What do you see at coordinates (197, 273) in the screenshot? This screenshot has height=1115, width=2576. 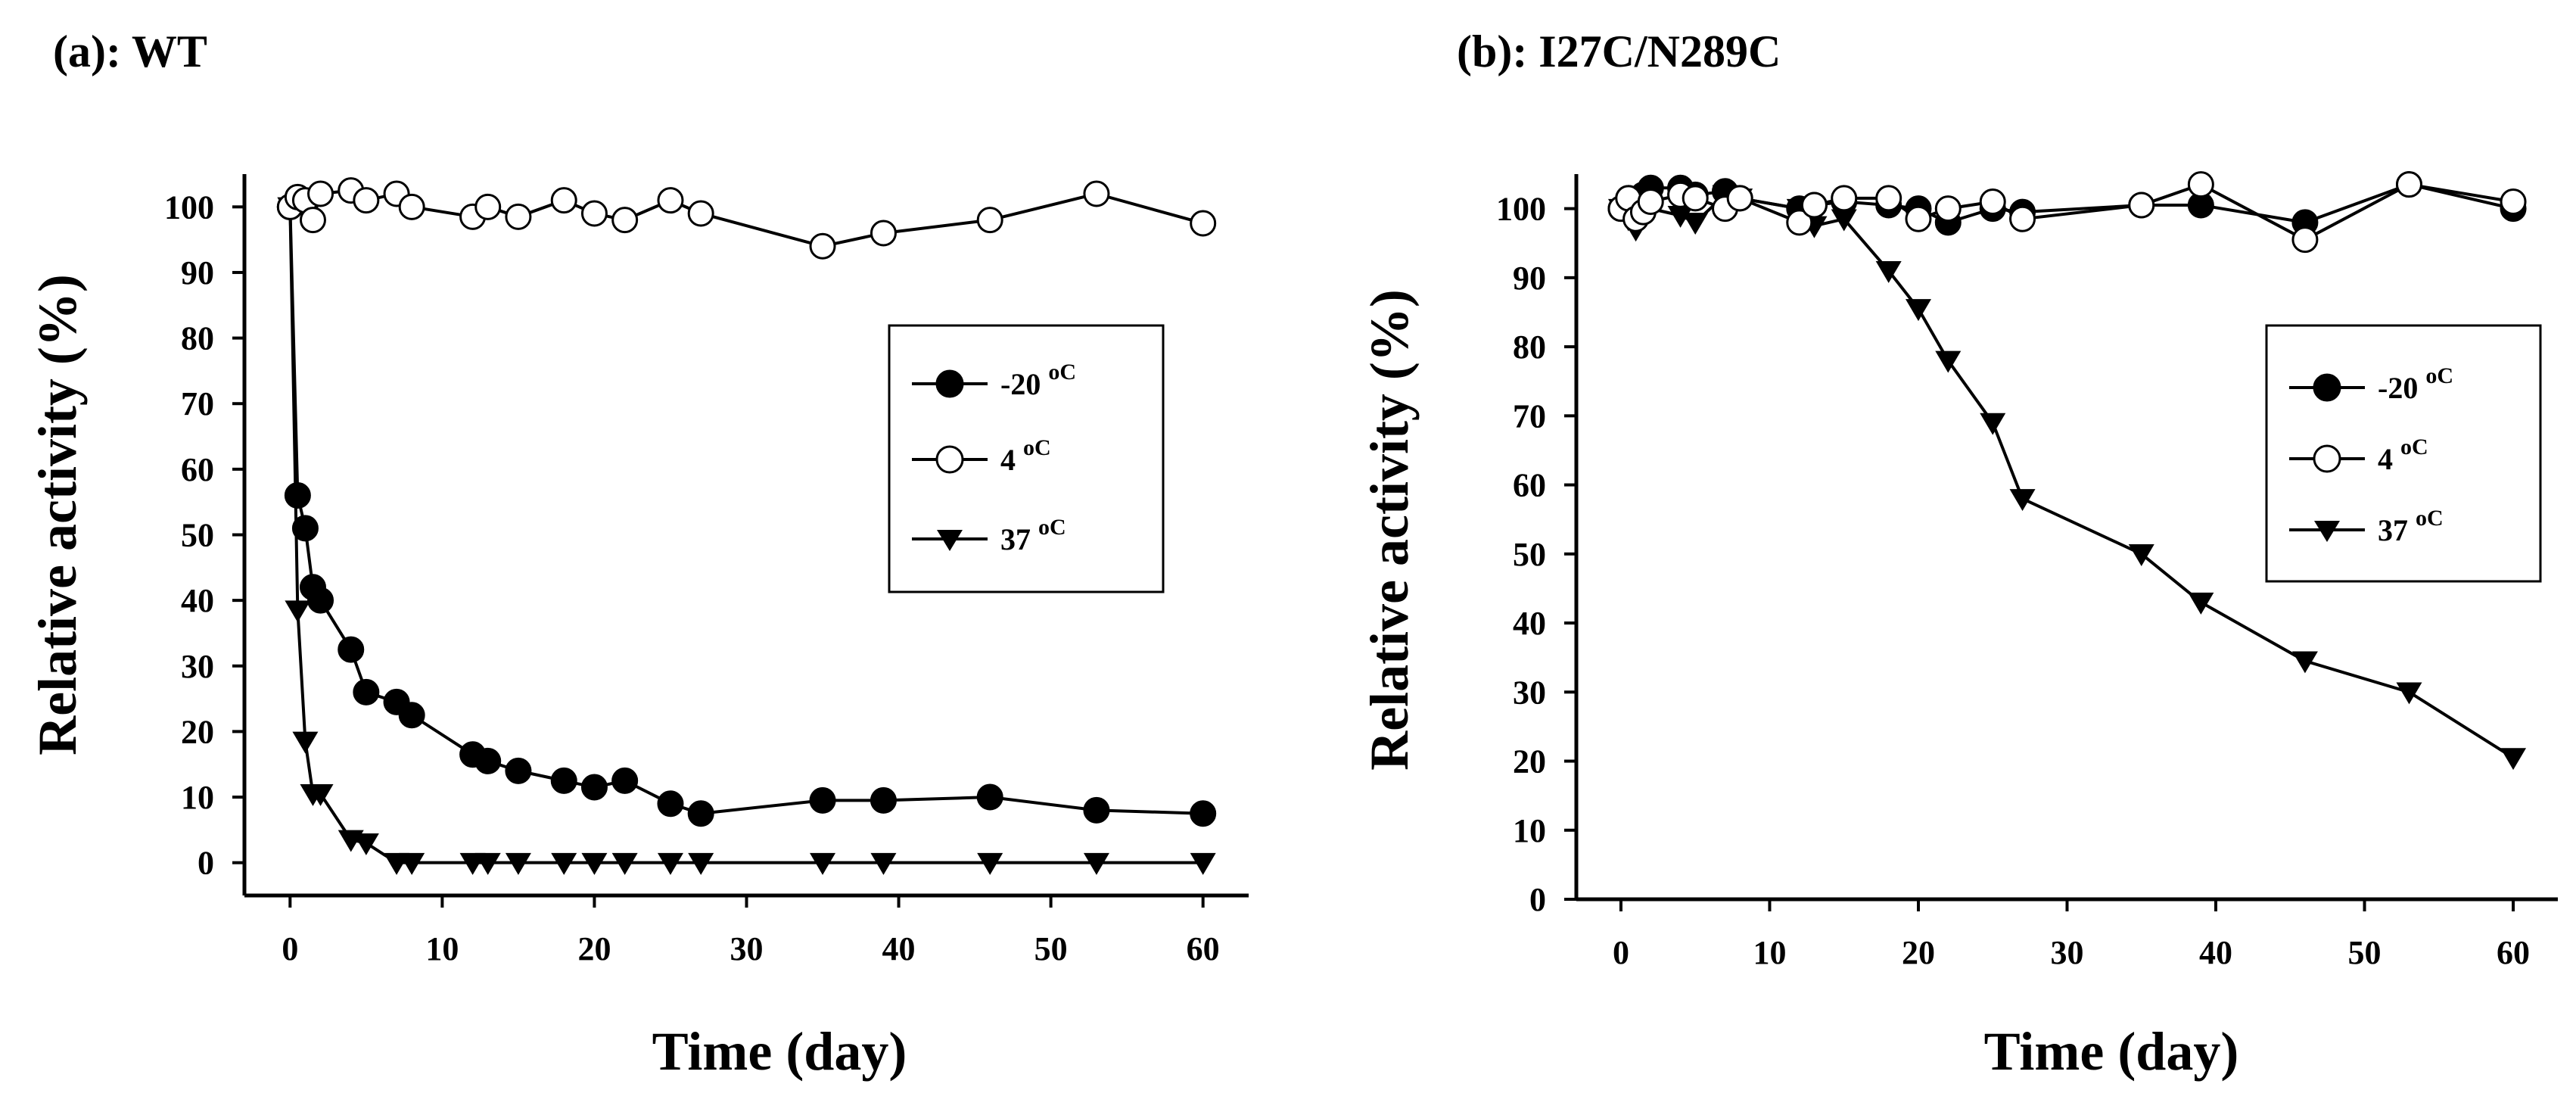 I see `panel-a-y-tick-label: 90` at bounding box center [197, 273].